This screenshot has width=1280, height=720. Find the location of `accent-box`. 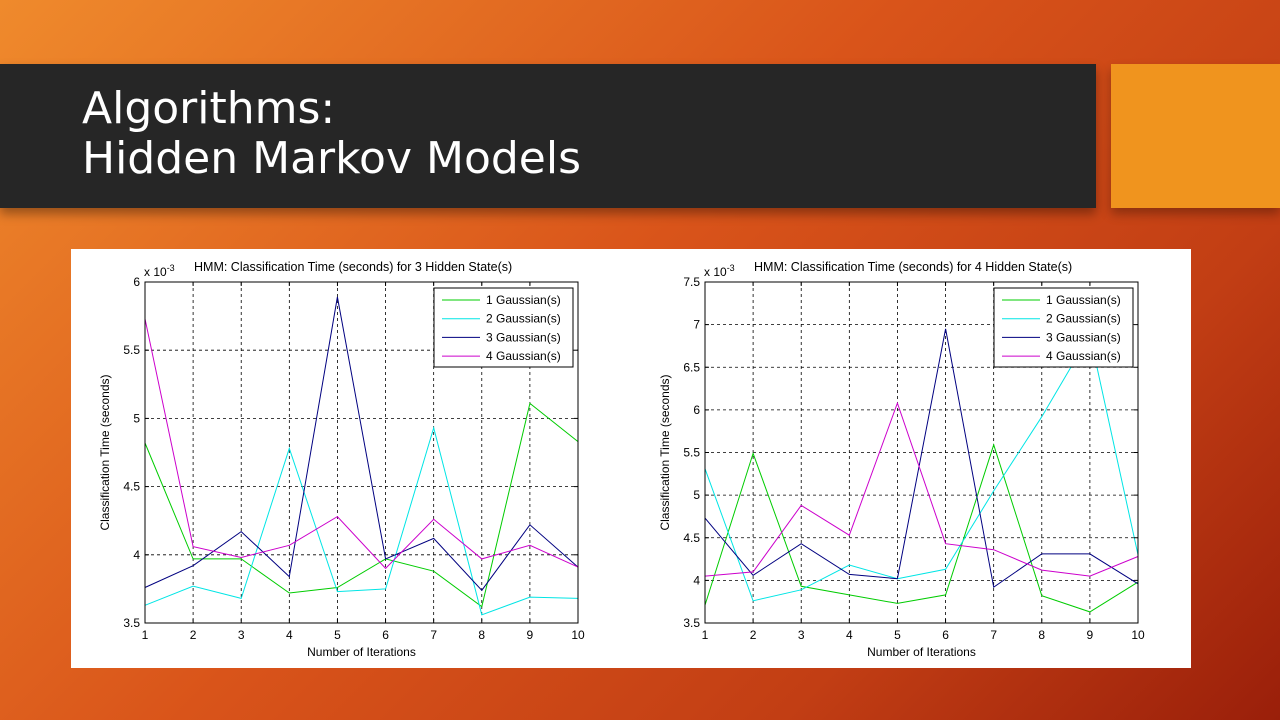

accent-box is located at coordinates (1195, 136).